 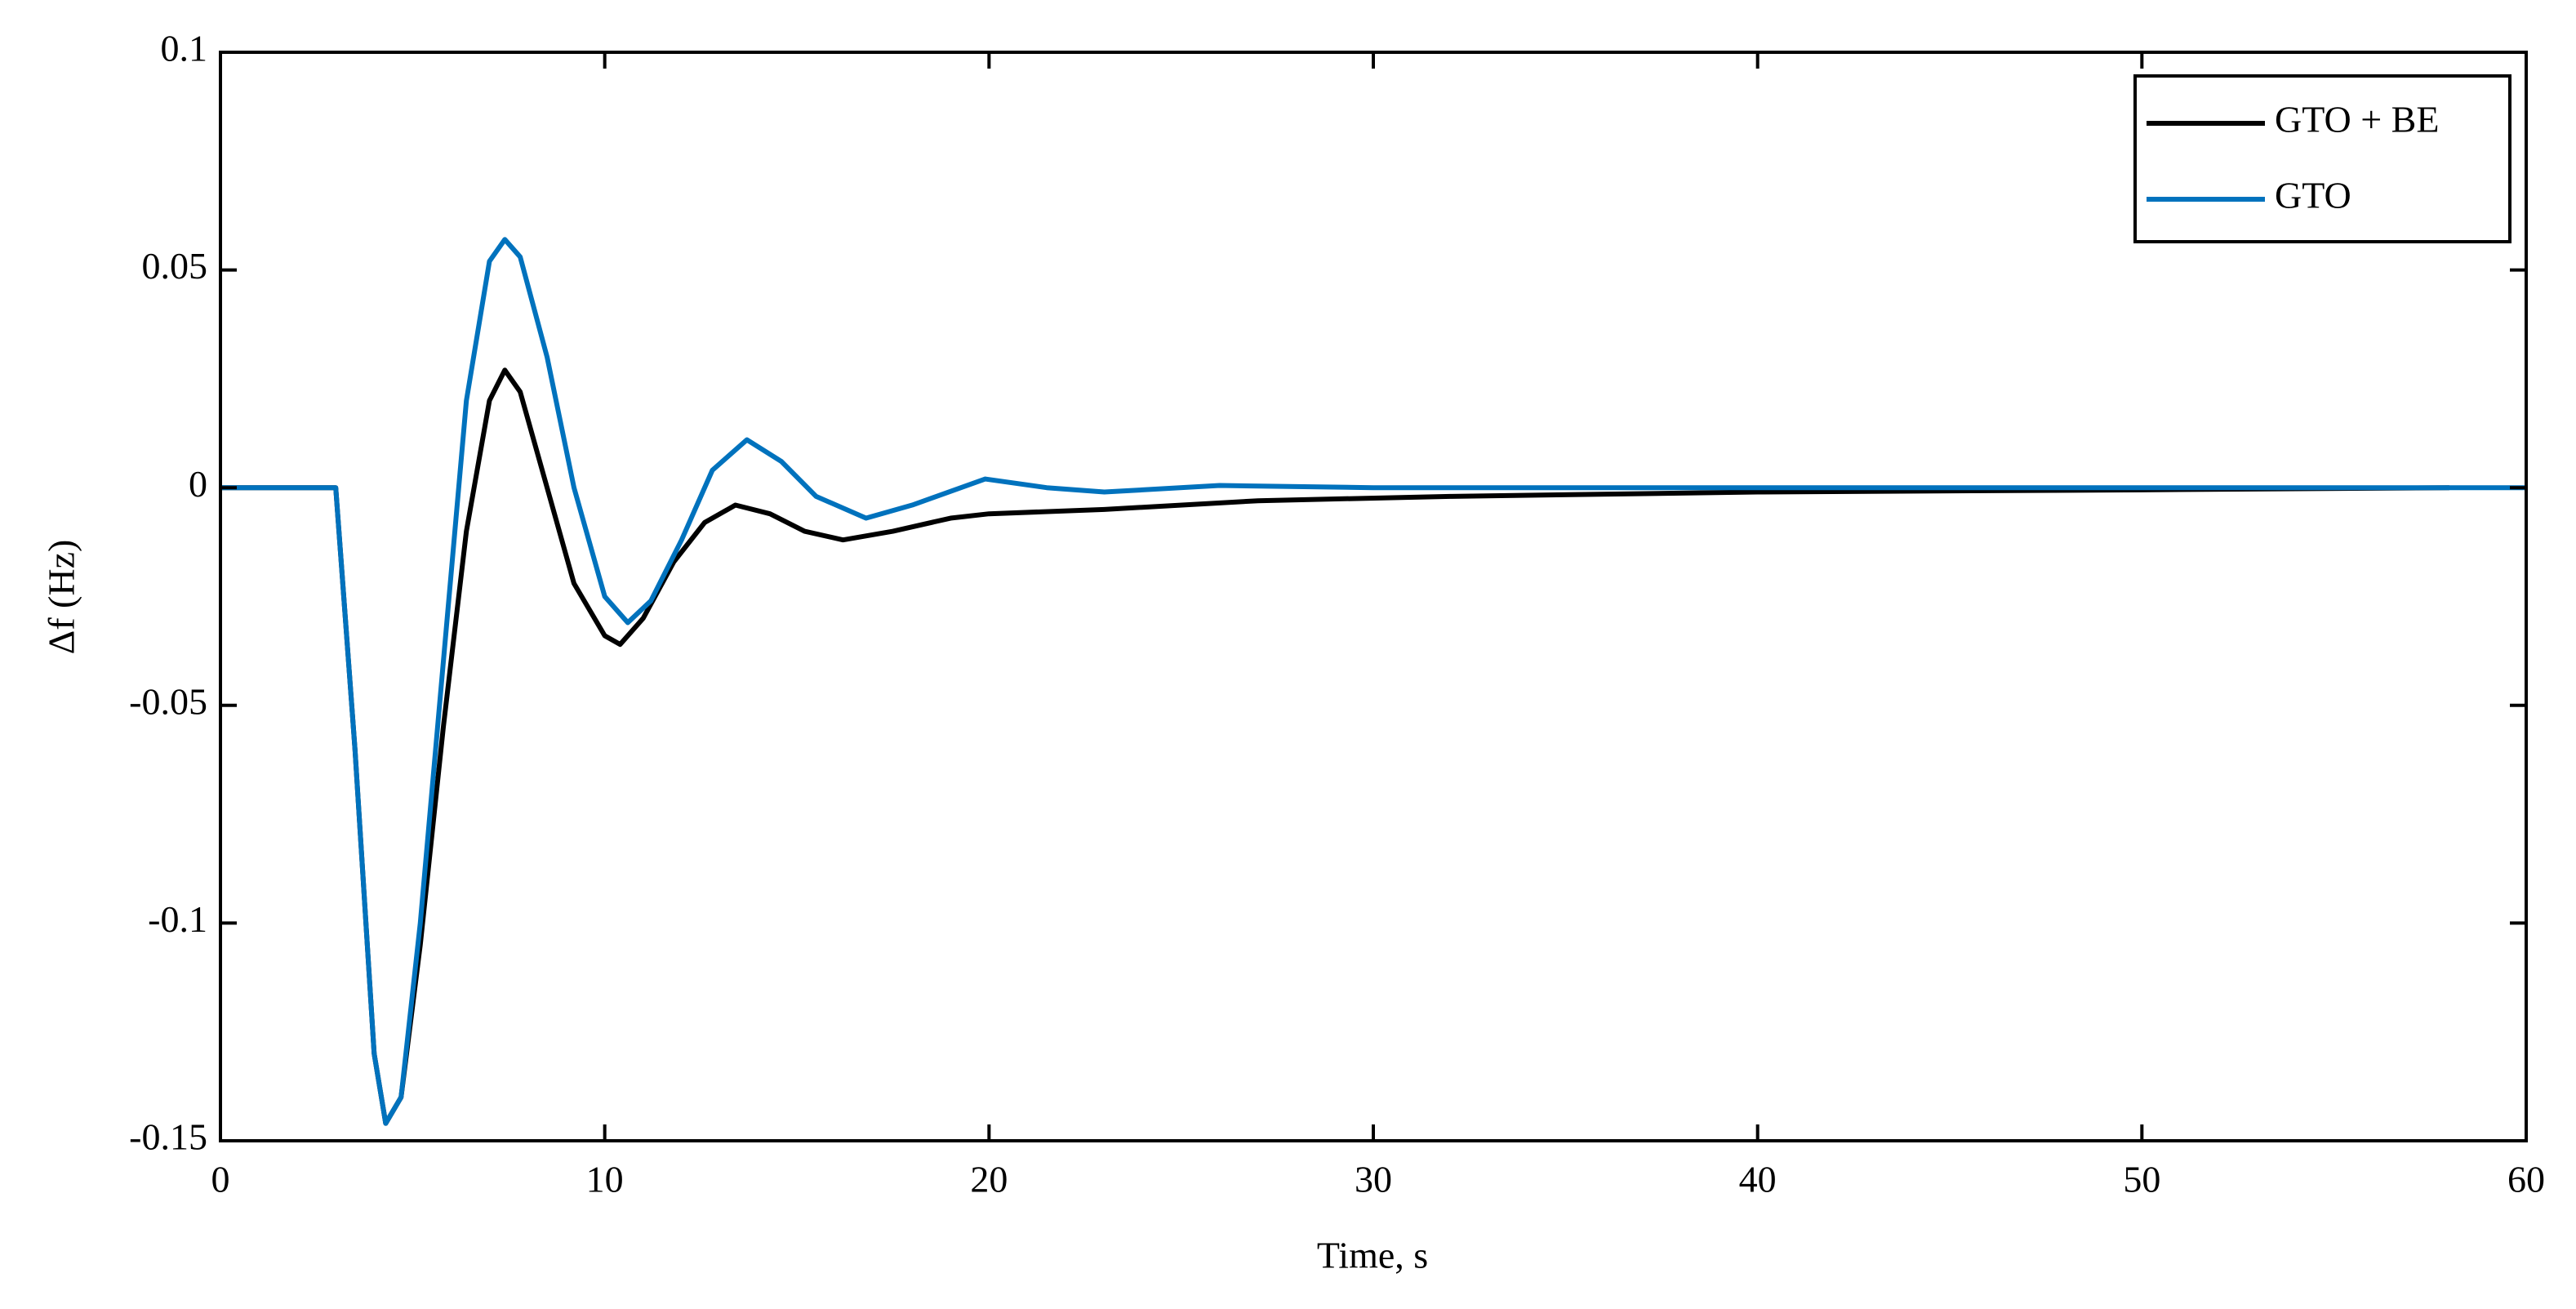 What do you see at coordinates (1758, 1179) in the screenshot?
I see `x-tick-label: 40` at bounding box center [1758, 1179].